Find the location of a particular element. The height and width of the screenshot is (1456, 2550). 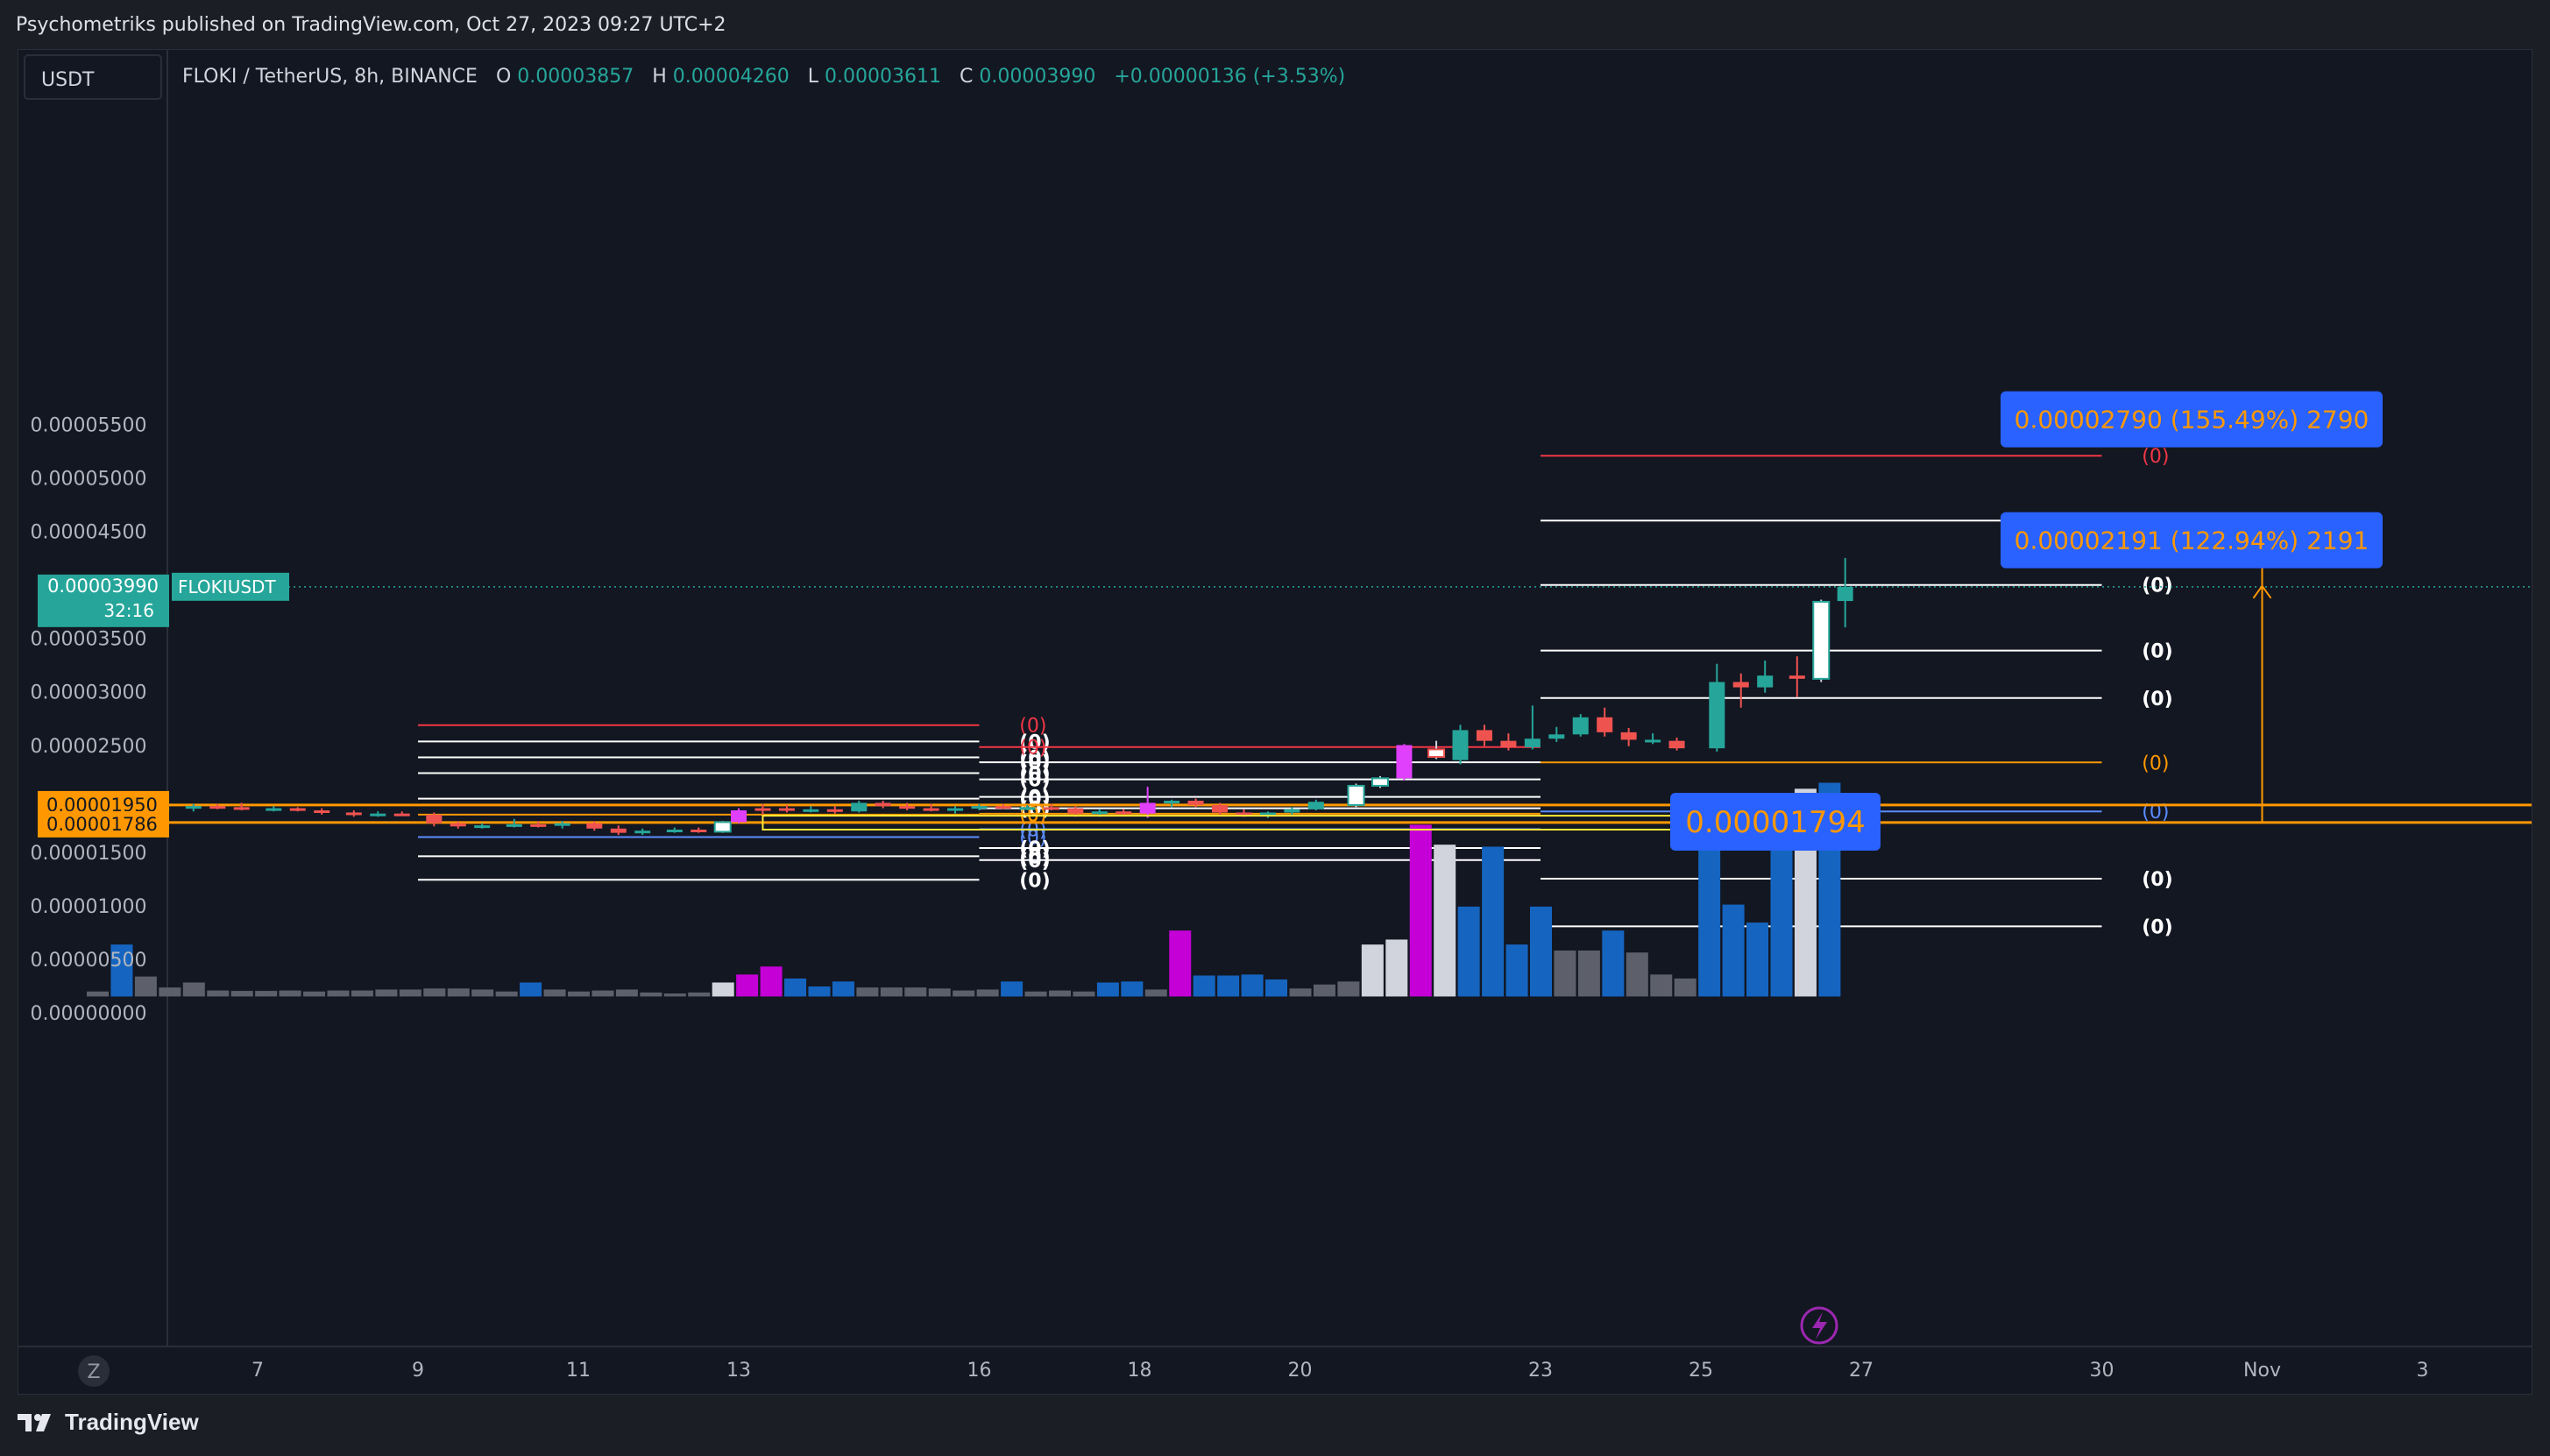

y-tick-label: 0.00001000 is located at coordinates (89, 907).